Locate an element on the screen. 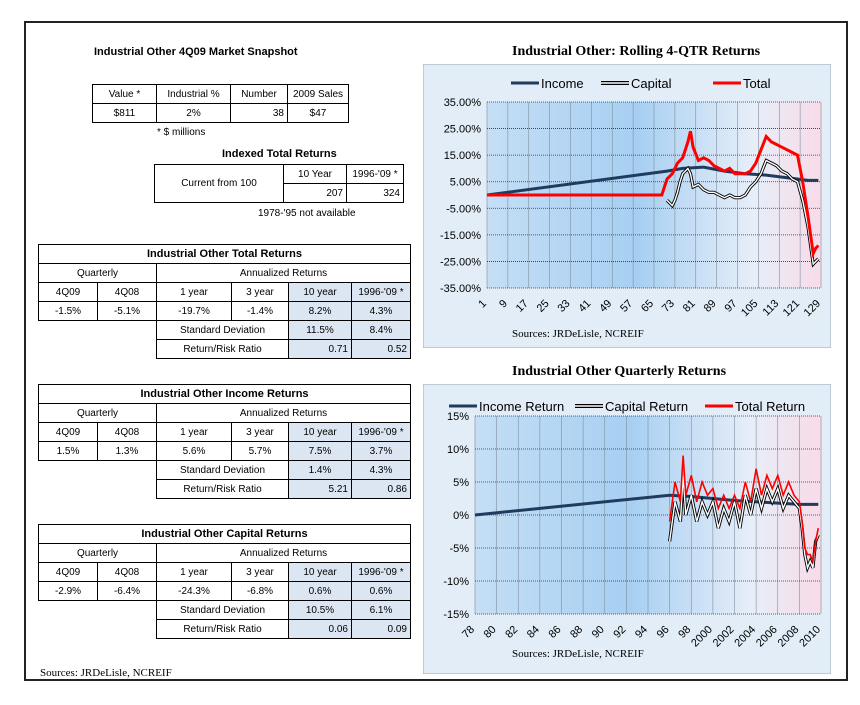  table-title: Industrial Other Capital Returns is located at coordinates (224, 534).